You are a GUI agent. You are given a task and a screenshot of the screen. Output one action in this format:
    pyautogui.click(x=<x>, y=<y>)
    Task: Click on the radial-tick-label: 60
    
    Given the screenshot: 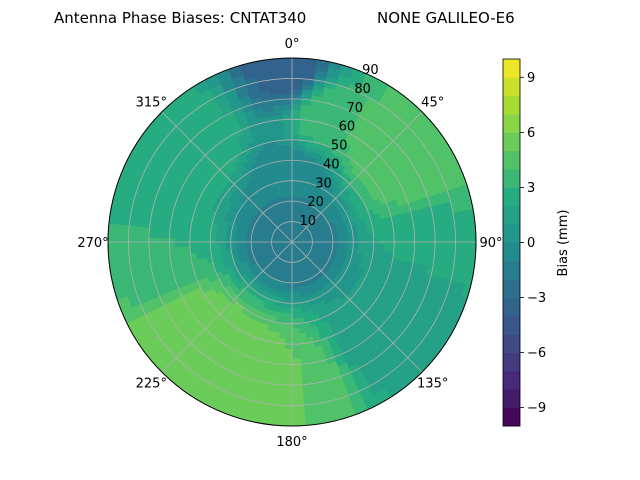 What is the action you would take?
    pyautogui.click(x=347, y=127)
    